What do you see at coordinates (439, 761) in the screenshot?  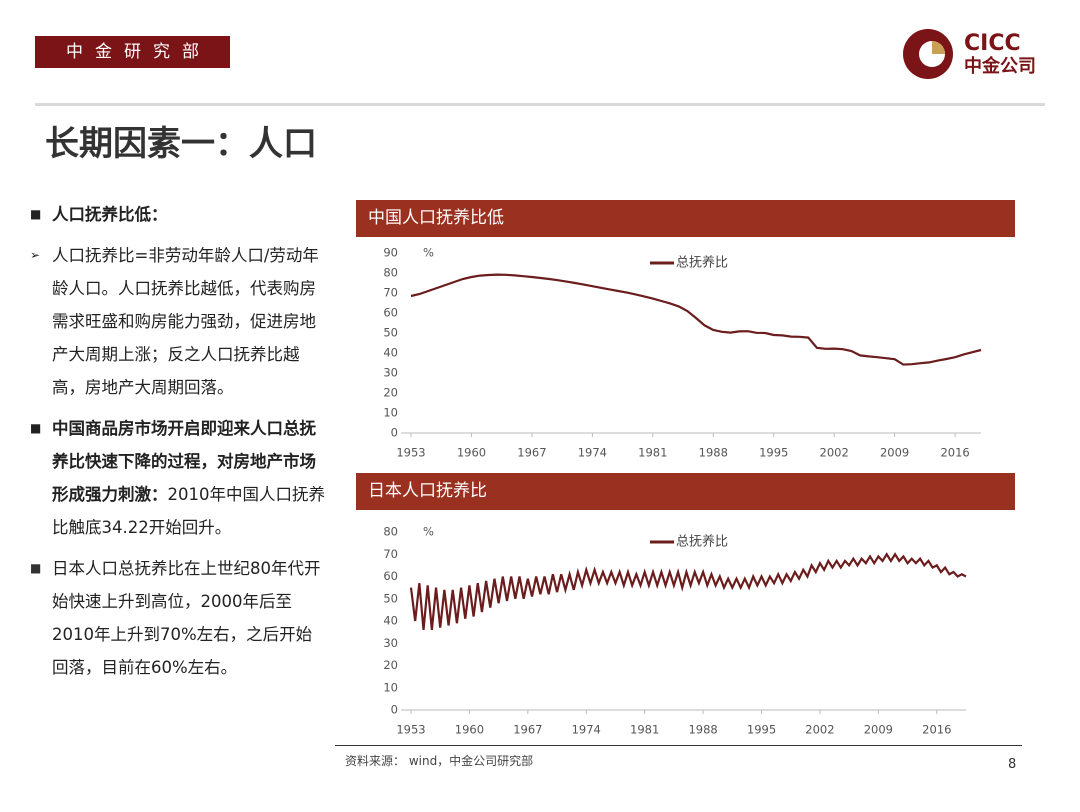 I see `source: 资料来源： wind，中金公司研究部` at bounding box center [439, 761].